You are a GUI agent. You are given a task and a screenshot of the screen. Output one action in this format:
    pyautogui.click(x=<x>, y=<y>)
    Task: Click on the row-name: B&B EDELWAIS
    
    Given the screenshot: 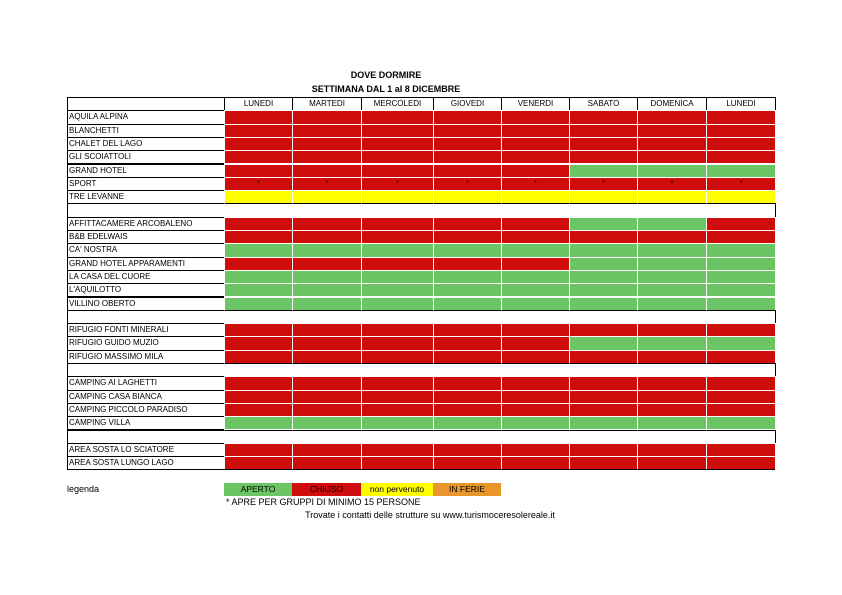 What is the action you would take?
    pyautogui.click(x=146, y=237)
    